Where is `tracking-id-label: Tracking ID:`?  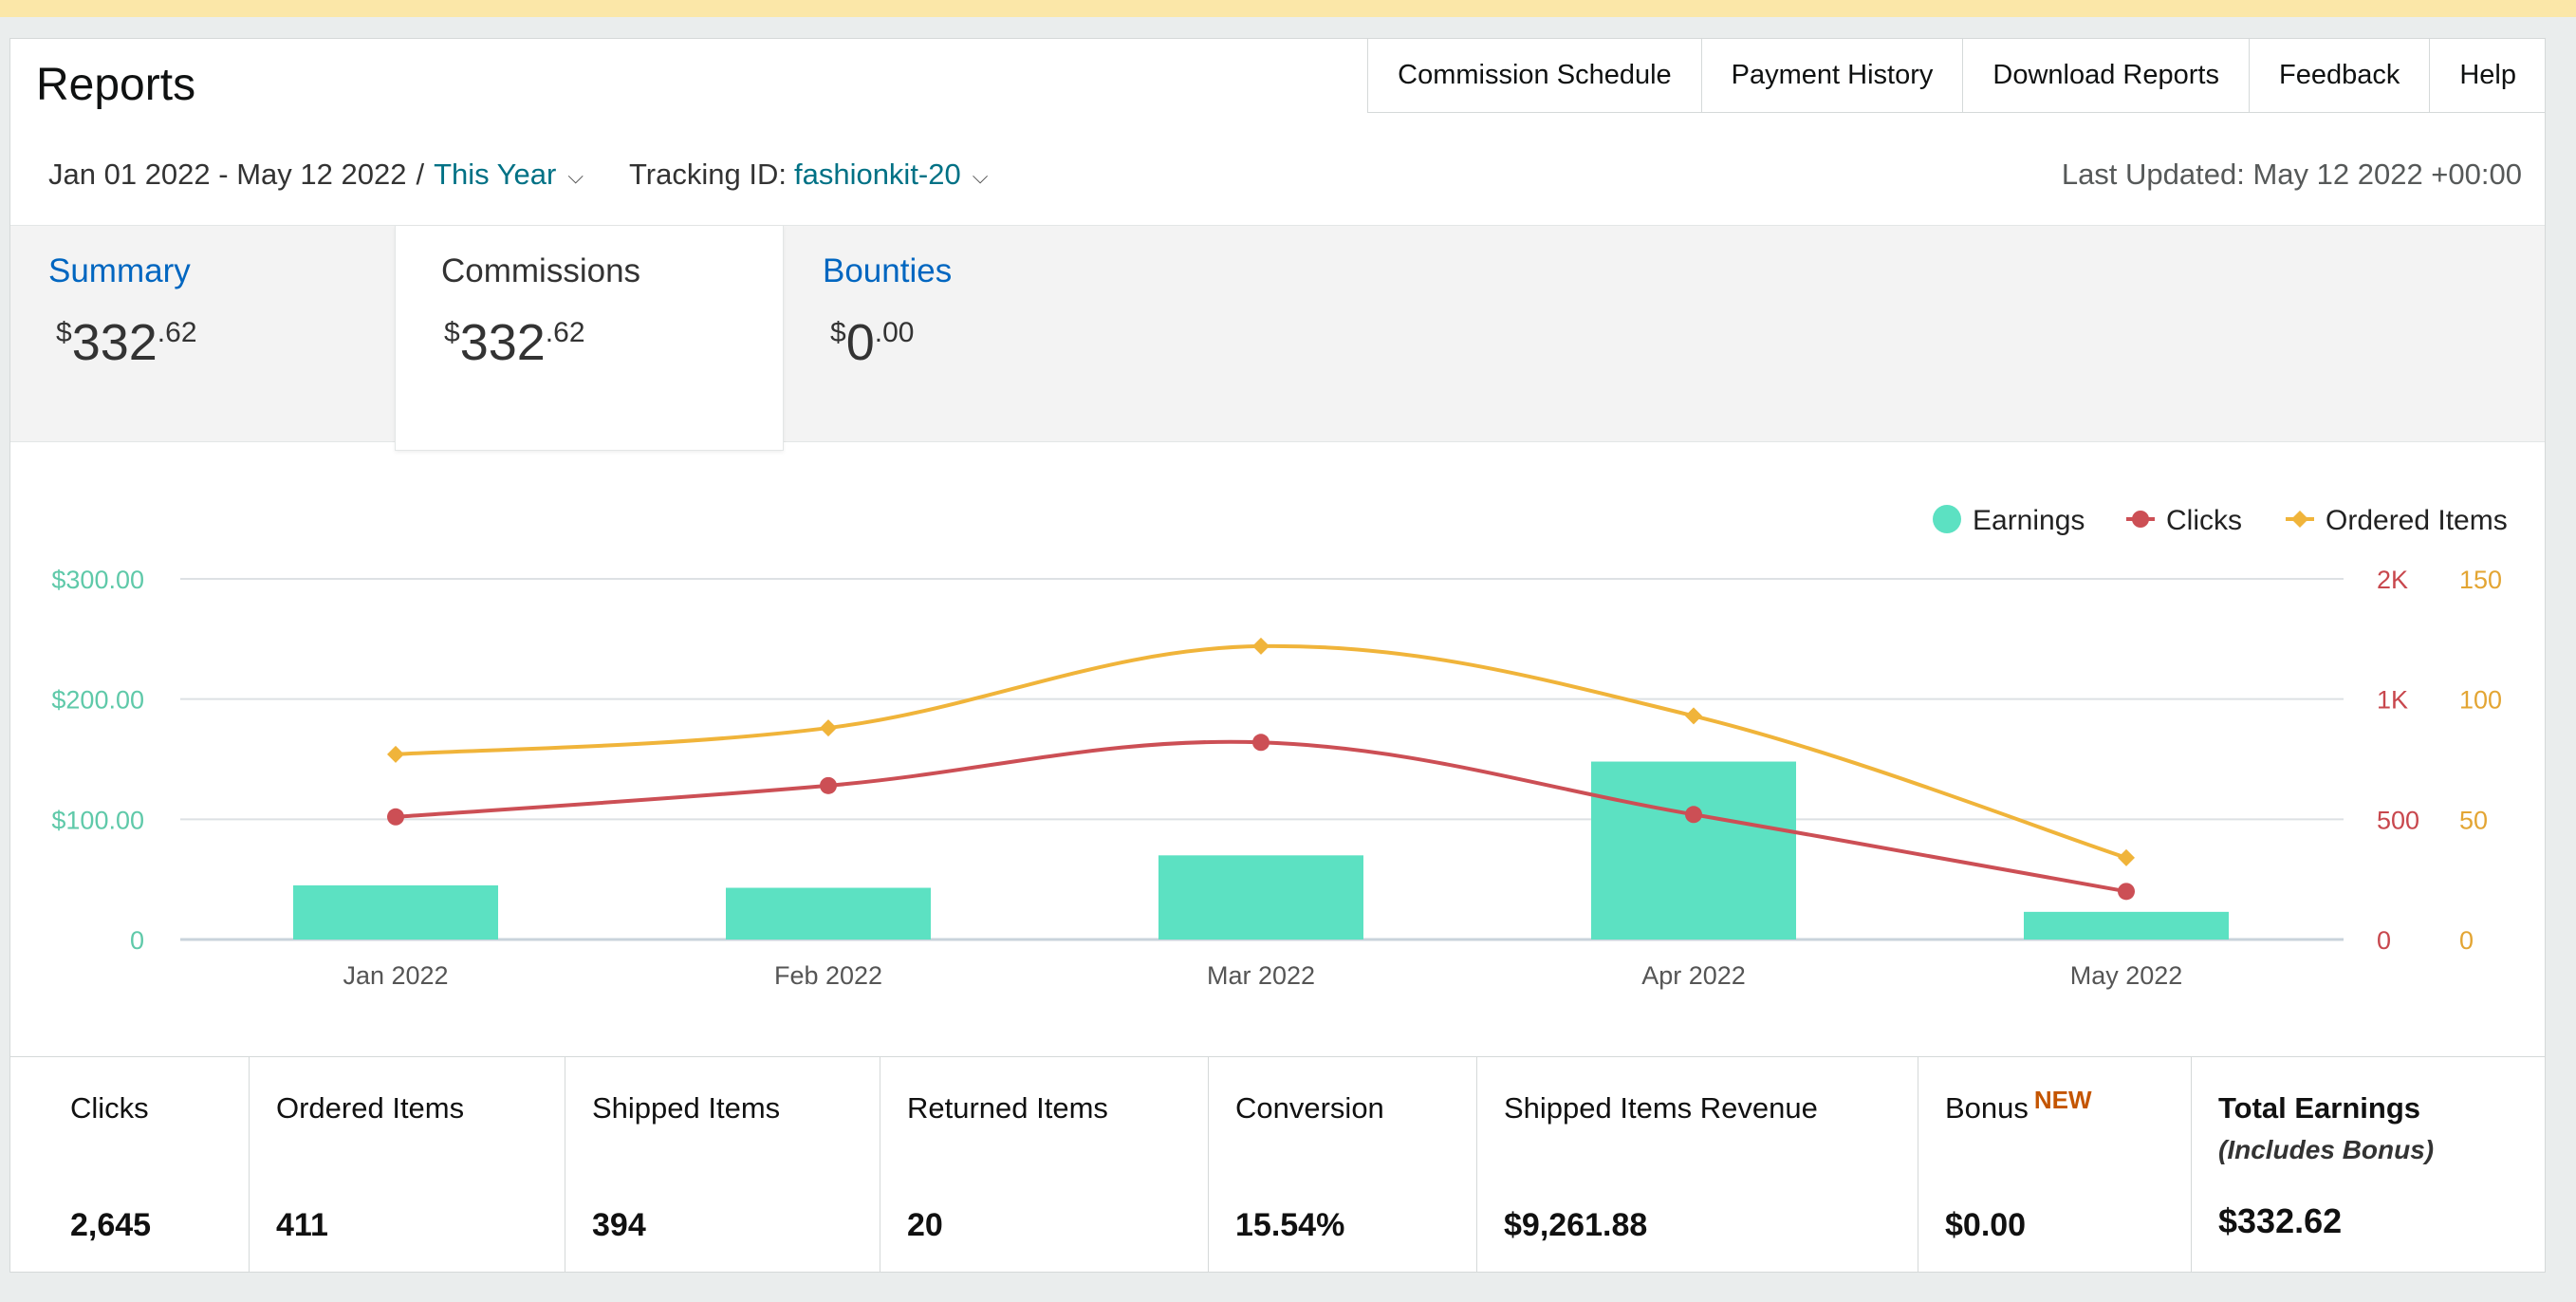
tracking-id-label: Tracking ID: is located at coordinates (708, 174).